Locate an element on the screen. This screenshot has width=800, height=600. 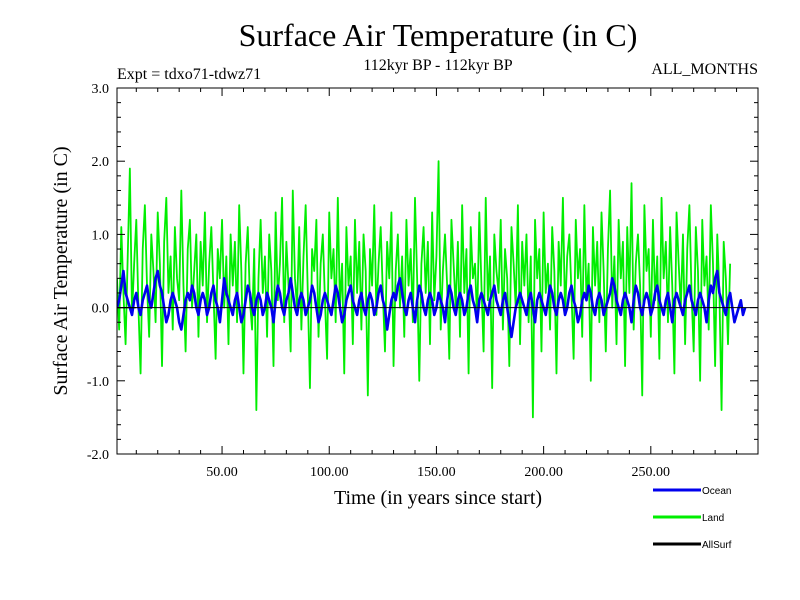
subtitle-experiment: Expt = tdxo71-tdwz71 is located at coordinates (189, 74).